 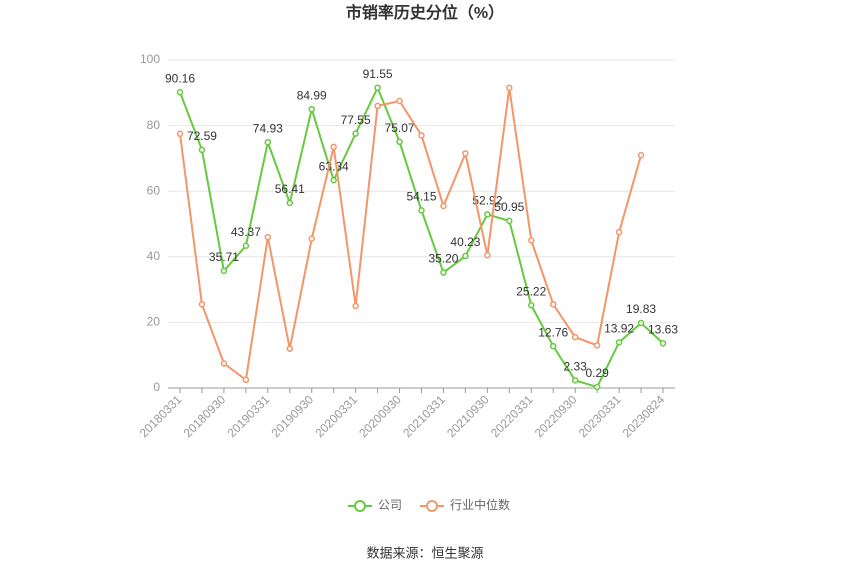 I want to click on x-tick-label: 20200331, so click(x=336, y=416).